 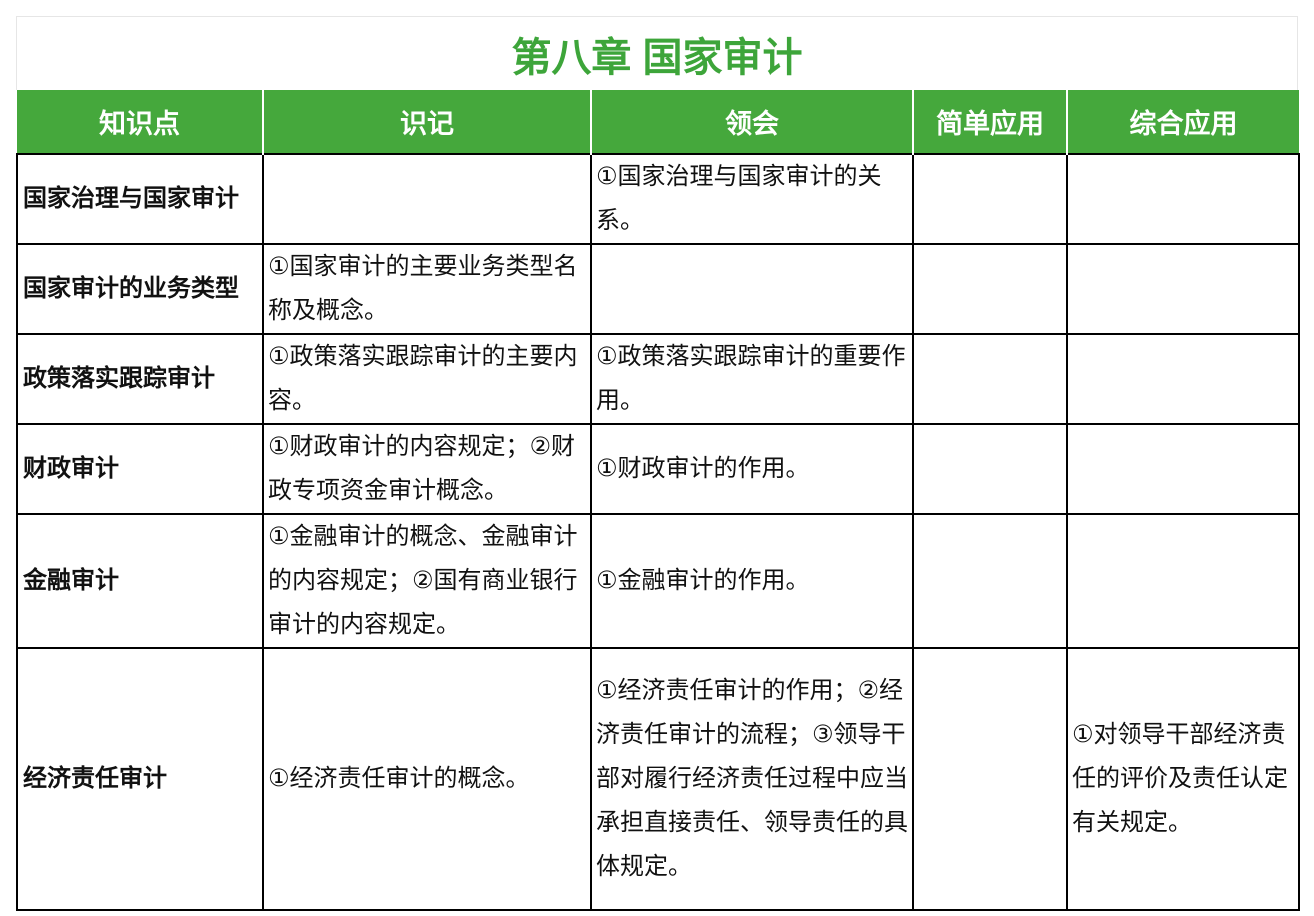 What do you see at coordinates (427, 469) in the screenshot?
I see `cell-recall: ①财政审计的内容规定；②财政专项资金审计概念。` at bounding box center [427, 469].